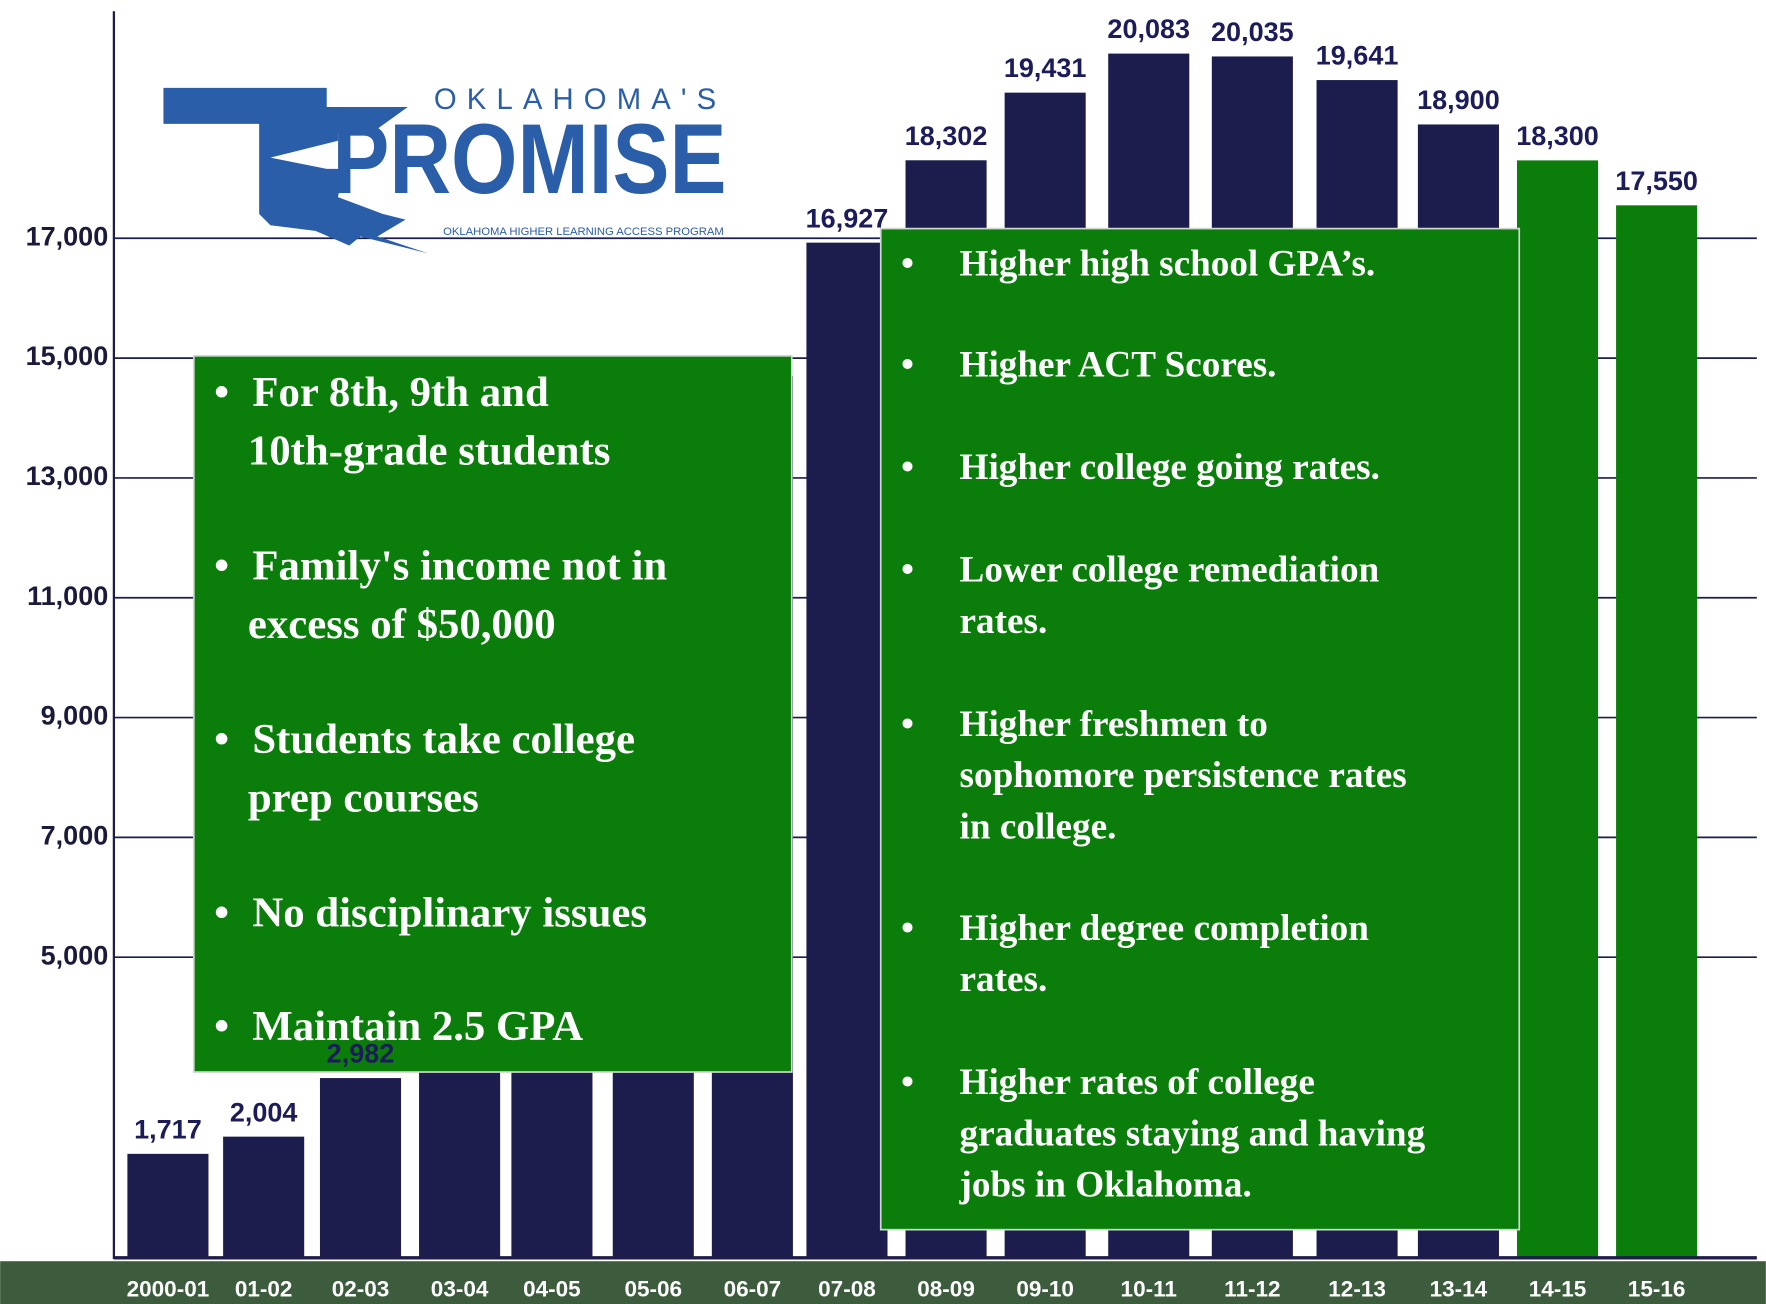 This screenshot has width=1766, height=1304. I want to click on bullet-text: prep courses, so click(363, 798).